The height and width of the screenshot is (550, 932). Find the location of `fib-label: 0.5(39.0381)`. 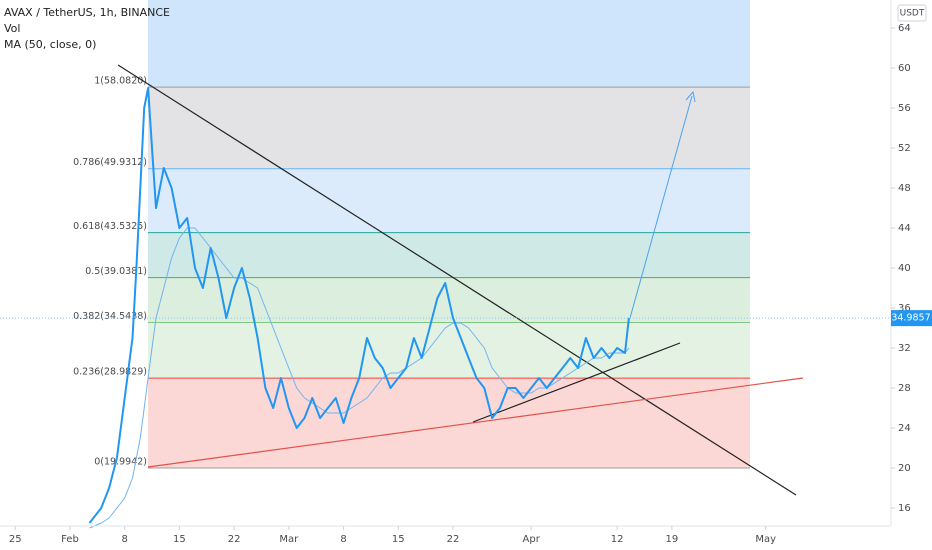

fib-label: 0.5(39.0381) is located at coordinates (116, 271).